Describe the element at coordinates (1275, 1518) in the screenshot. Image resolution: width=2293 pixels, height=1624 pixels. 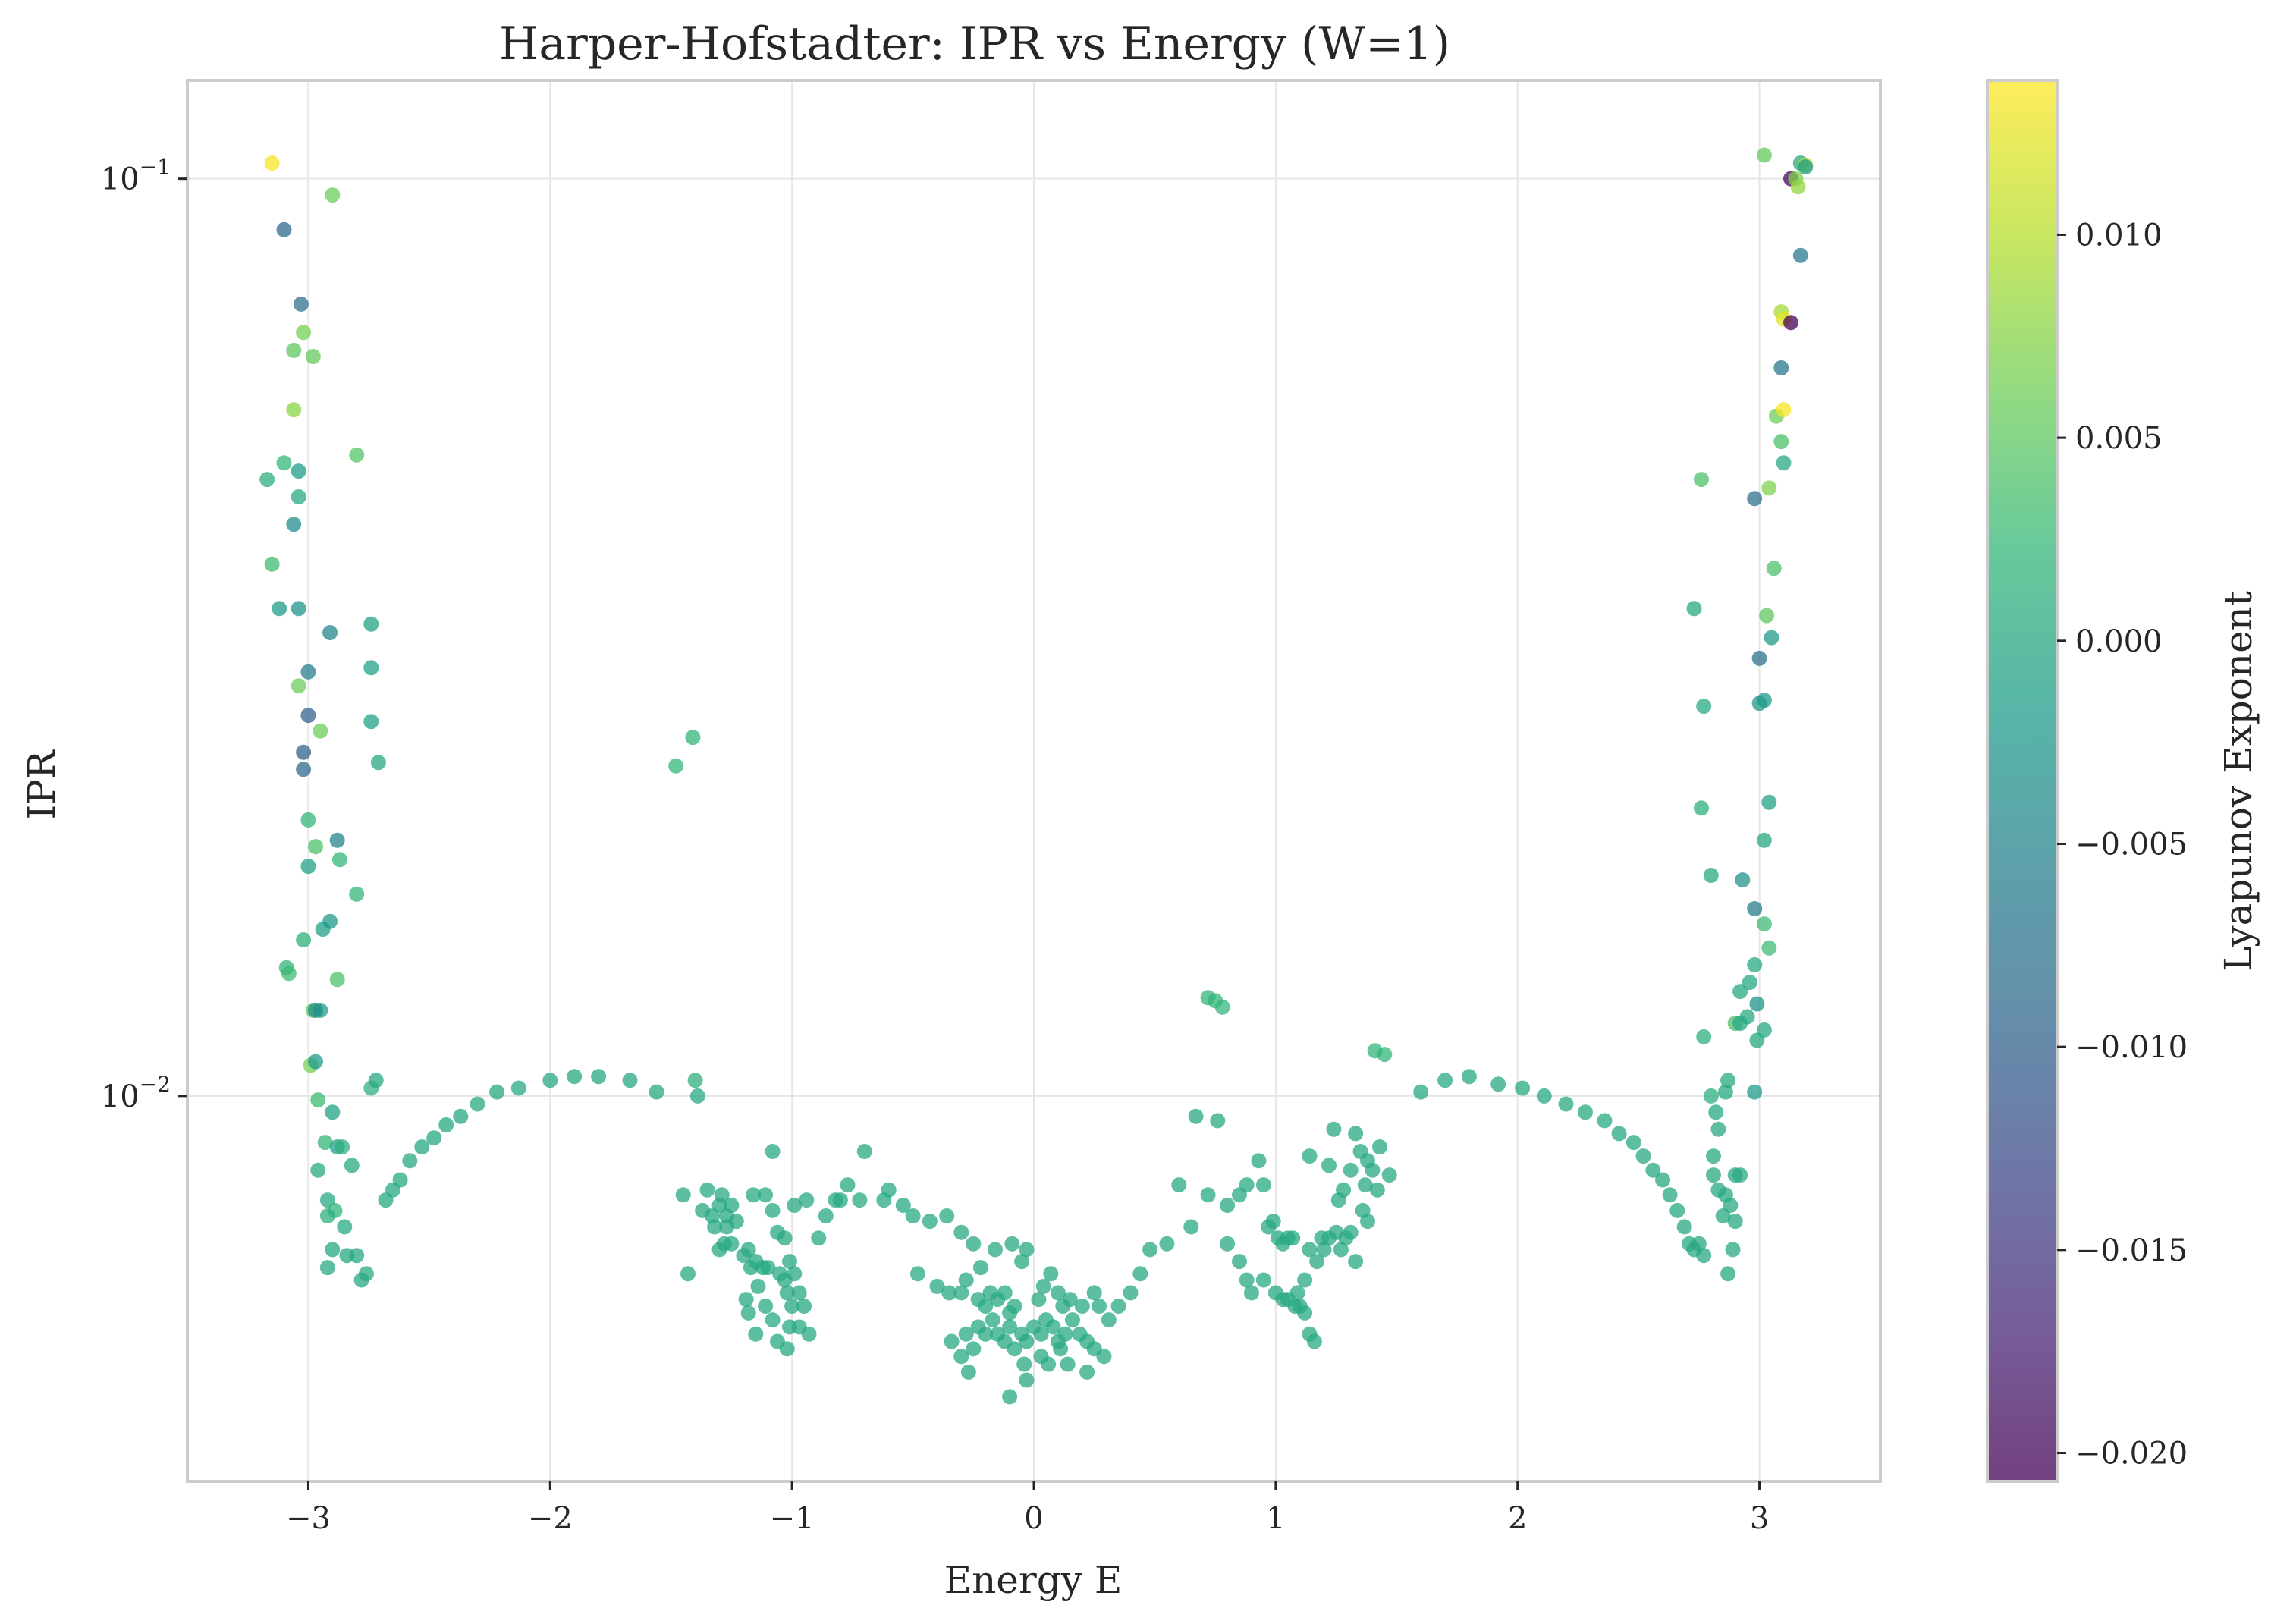
I see `x-tick-label: 1` at that location.